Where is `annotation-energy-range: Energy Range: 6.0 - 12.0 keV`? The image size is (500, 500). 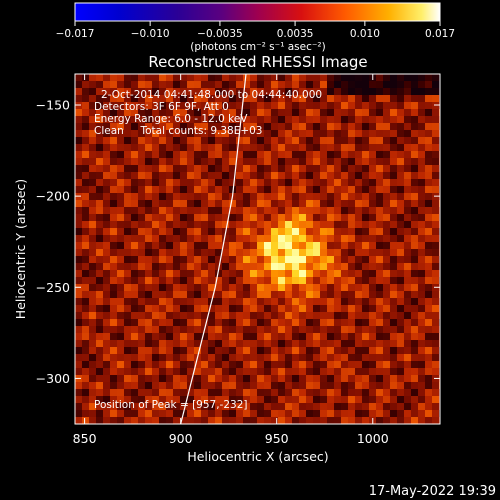
annotation-energy-range: Energy Range: 6.0 - 12.0 keV is located at coordinates (171, 119).